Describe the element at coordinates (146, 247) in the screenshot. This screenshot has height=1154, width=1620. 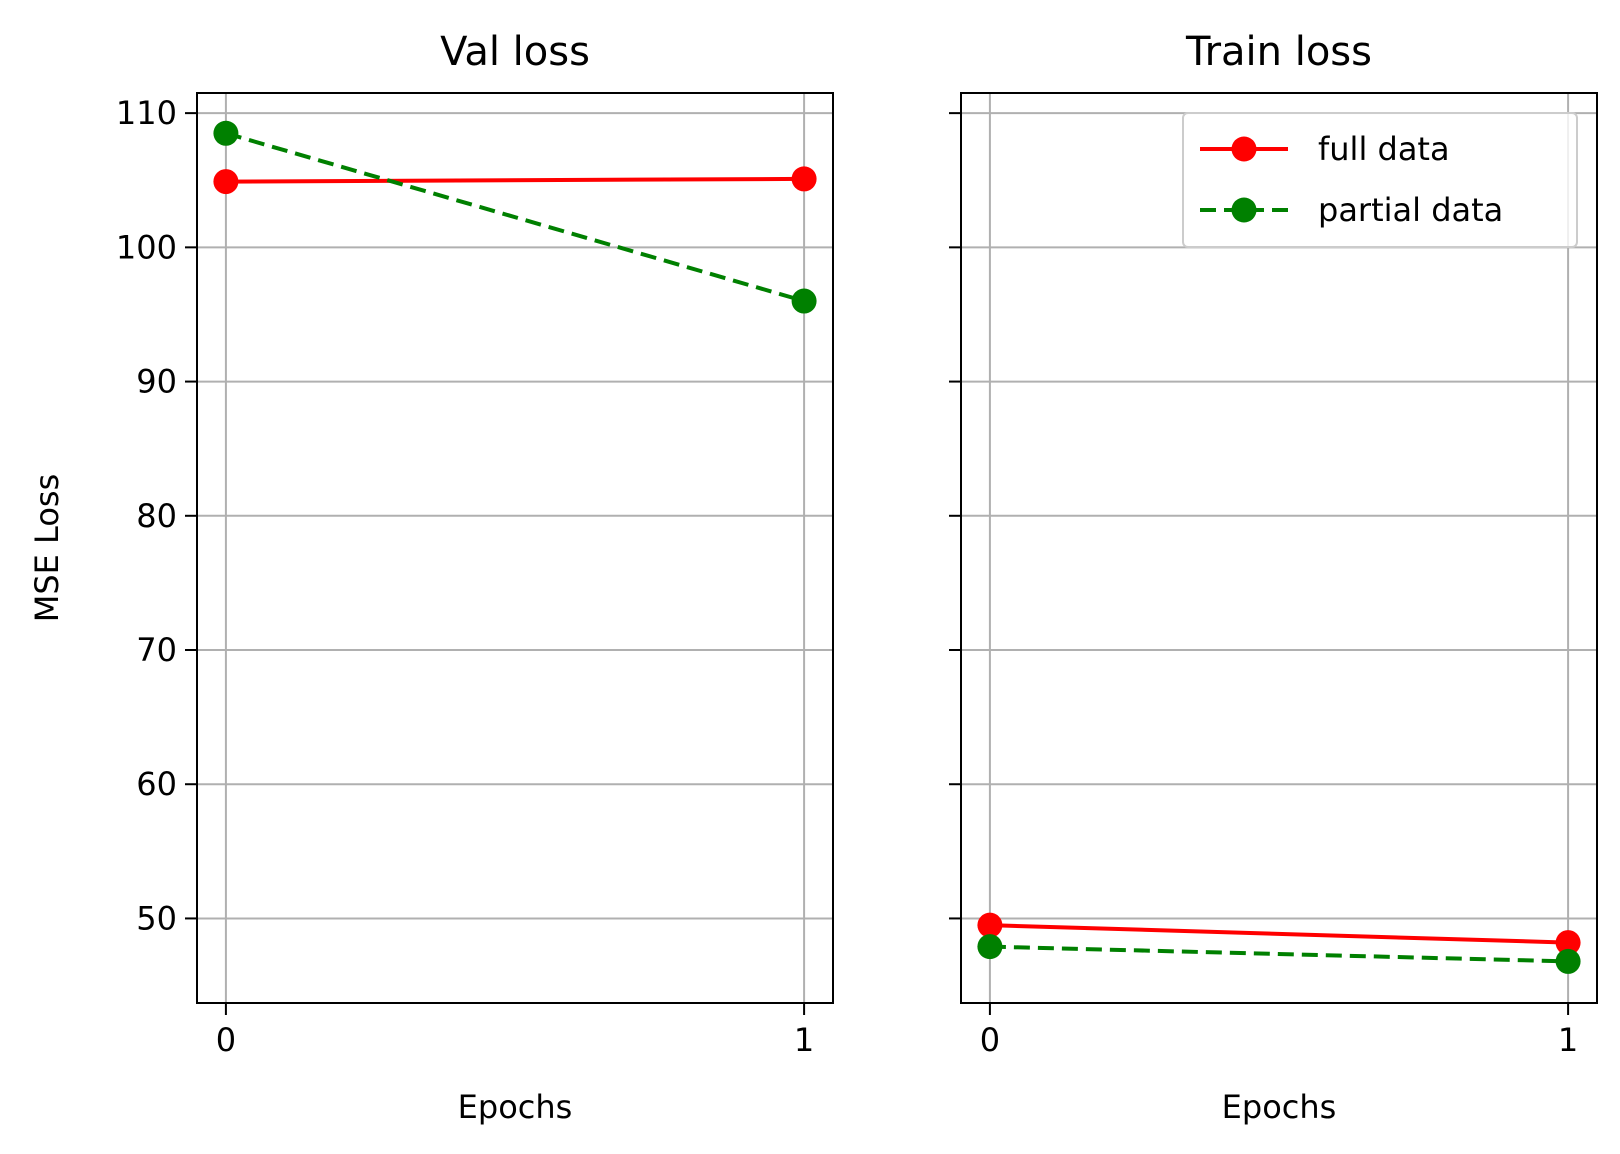
I see `y-tick-label: 100` at that location.